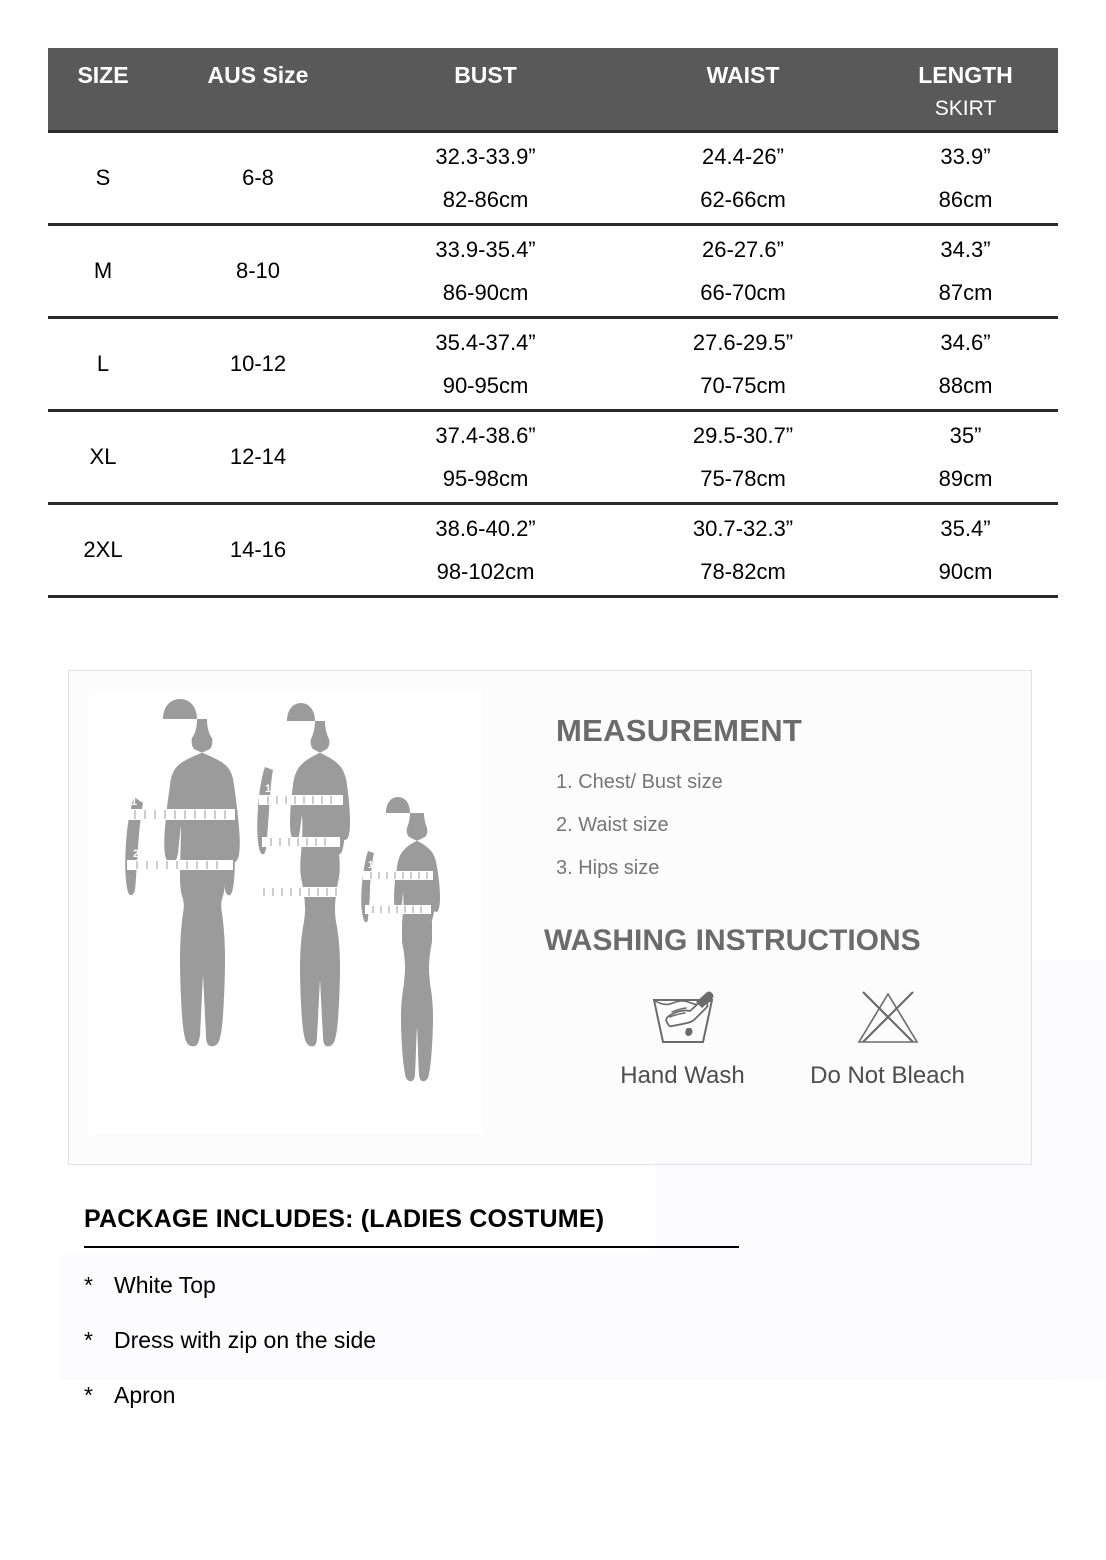  What do you see at coordinates (743, 156) in the screenshot?
I see `cell-waist-inches: 24.4-26”` at bounding box center [743, 156].